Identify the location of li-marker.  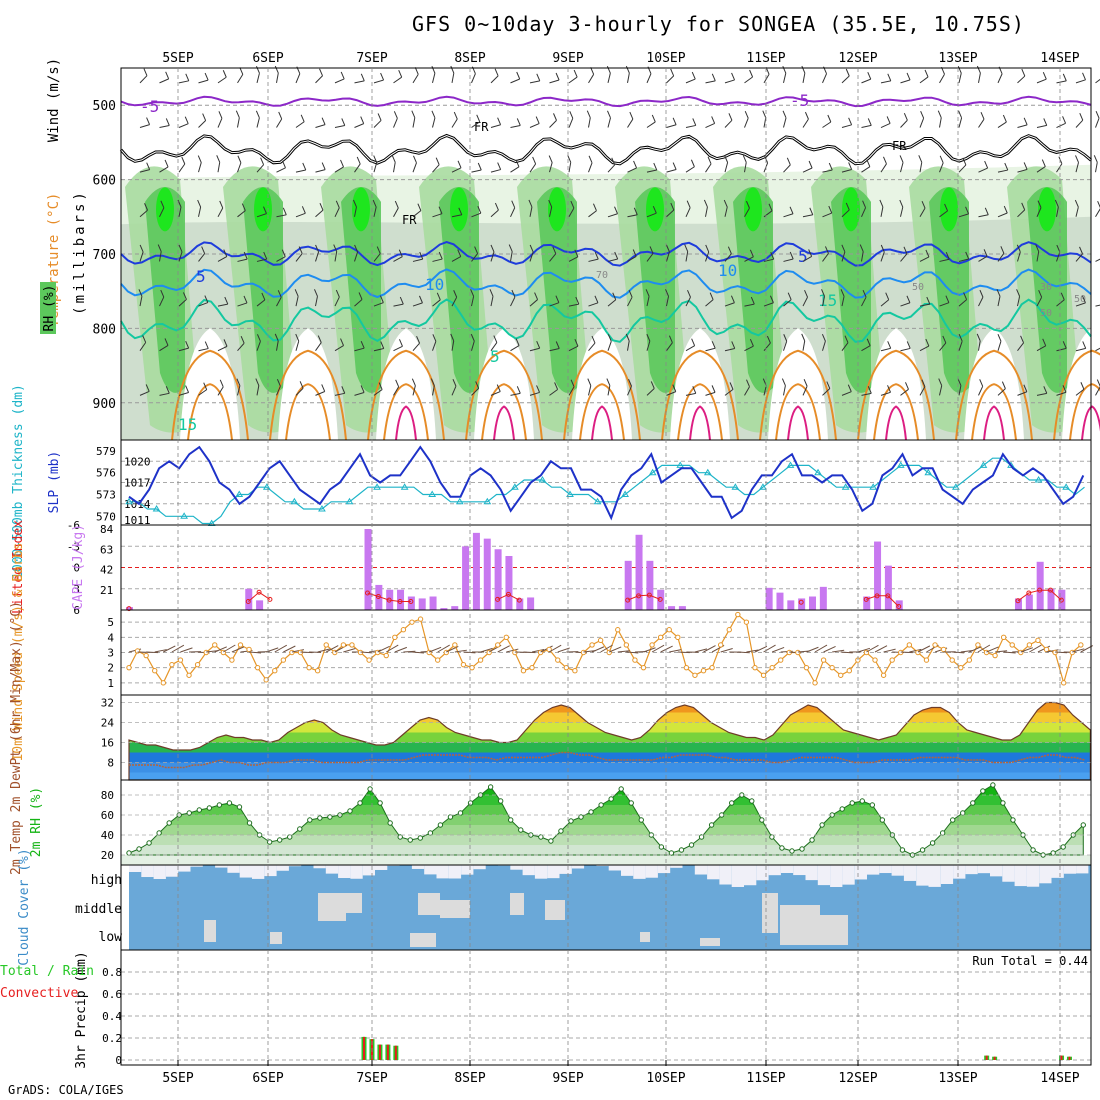
(129, 609).